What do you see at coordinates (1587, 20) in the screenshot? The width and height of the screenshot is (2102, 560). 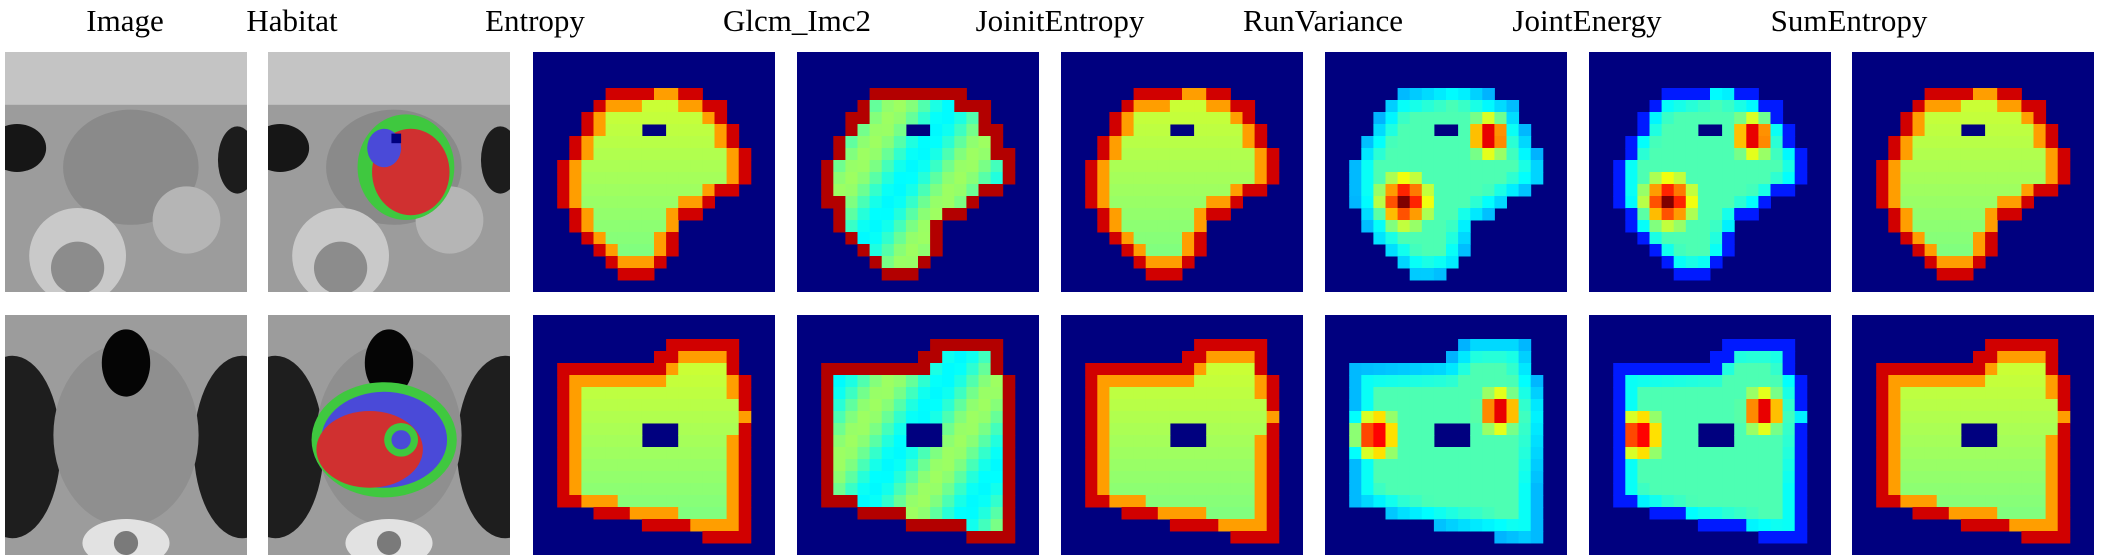 I see `column-title-joint-energy: JointEnergy` at bounding box center [1587, 20].